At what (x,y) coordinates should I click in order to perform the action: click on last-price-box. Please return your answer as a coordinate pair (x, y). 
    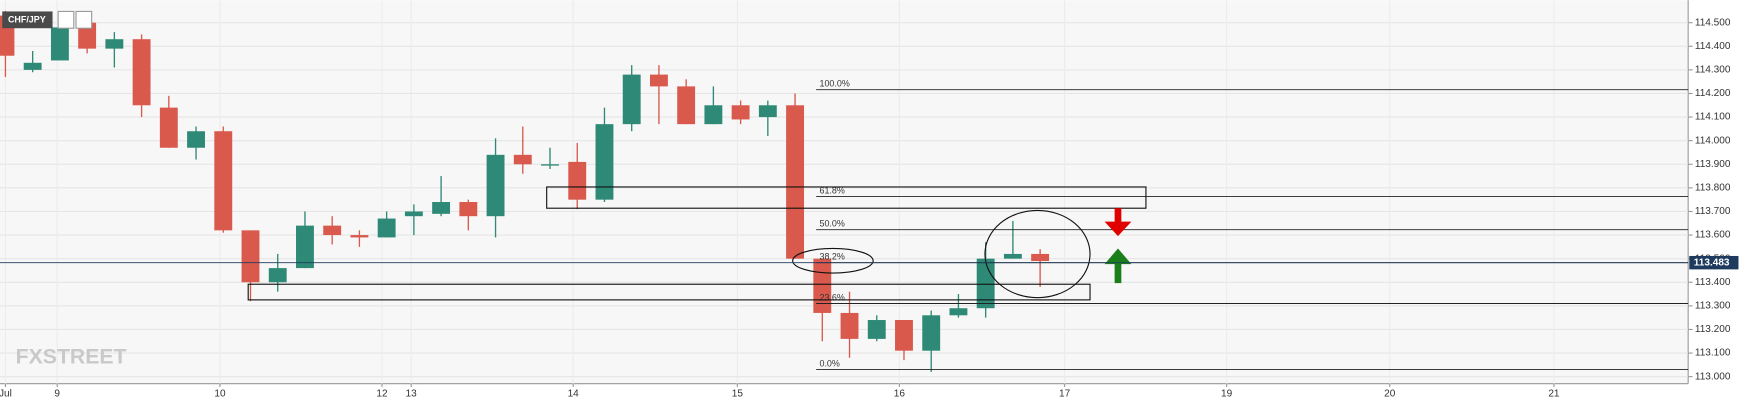
    Looking at the image, I should click on (1714, 262).